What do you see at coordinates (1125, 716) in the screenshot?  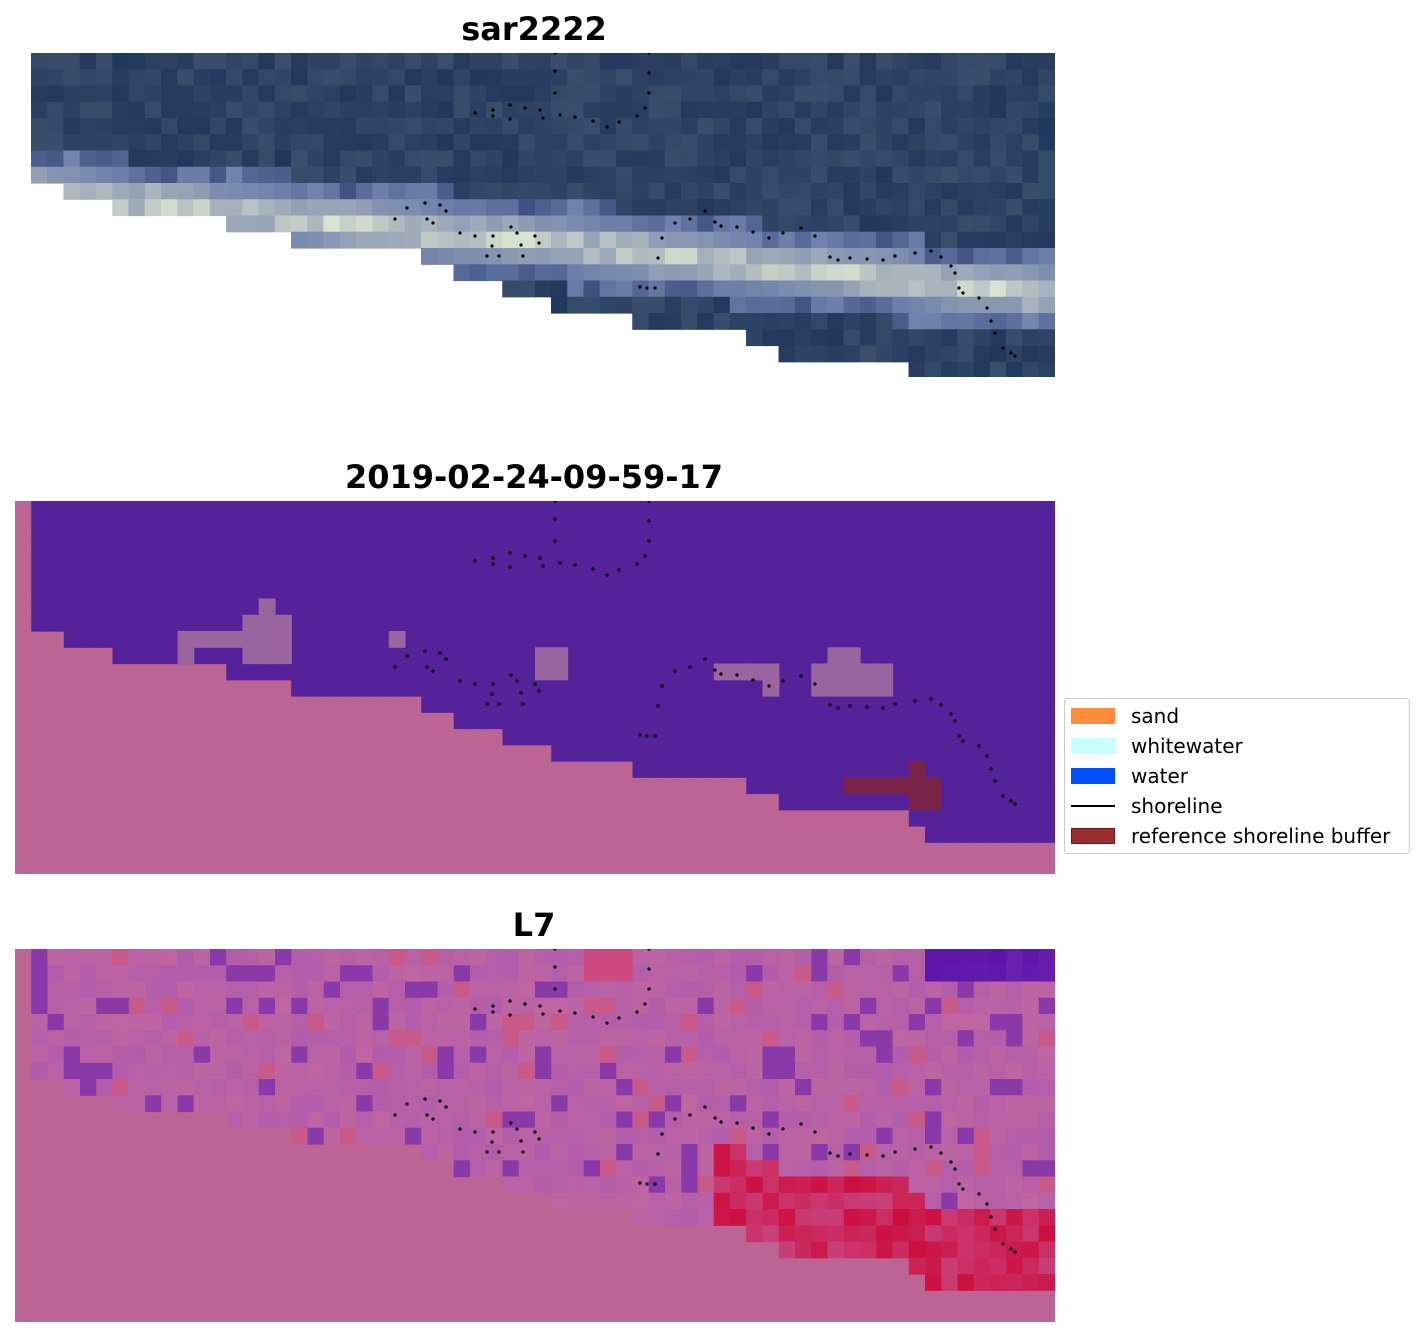 I see `legend-item-sand: sand` at bounding box center [1125, 716].